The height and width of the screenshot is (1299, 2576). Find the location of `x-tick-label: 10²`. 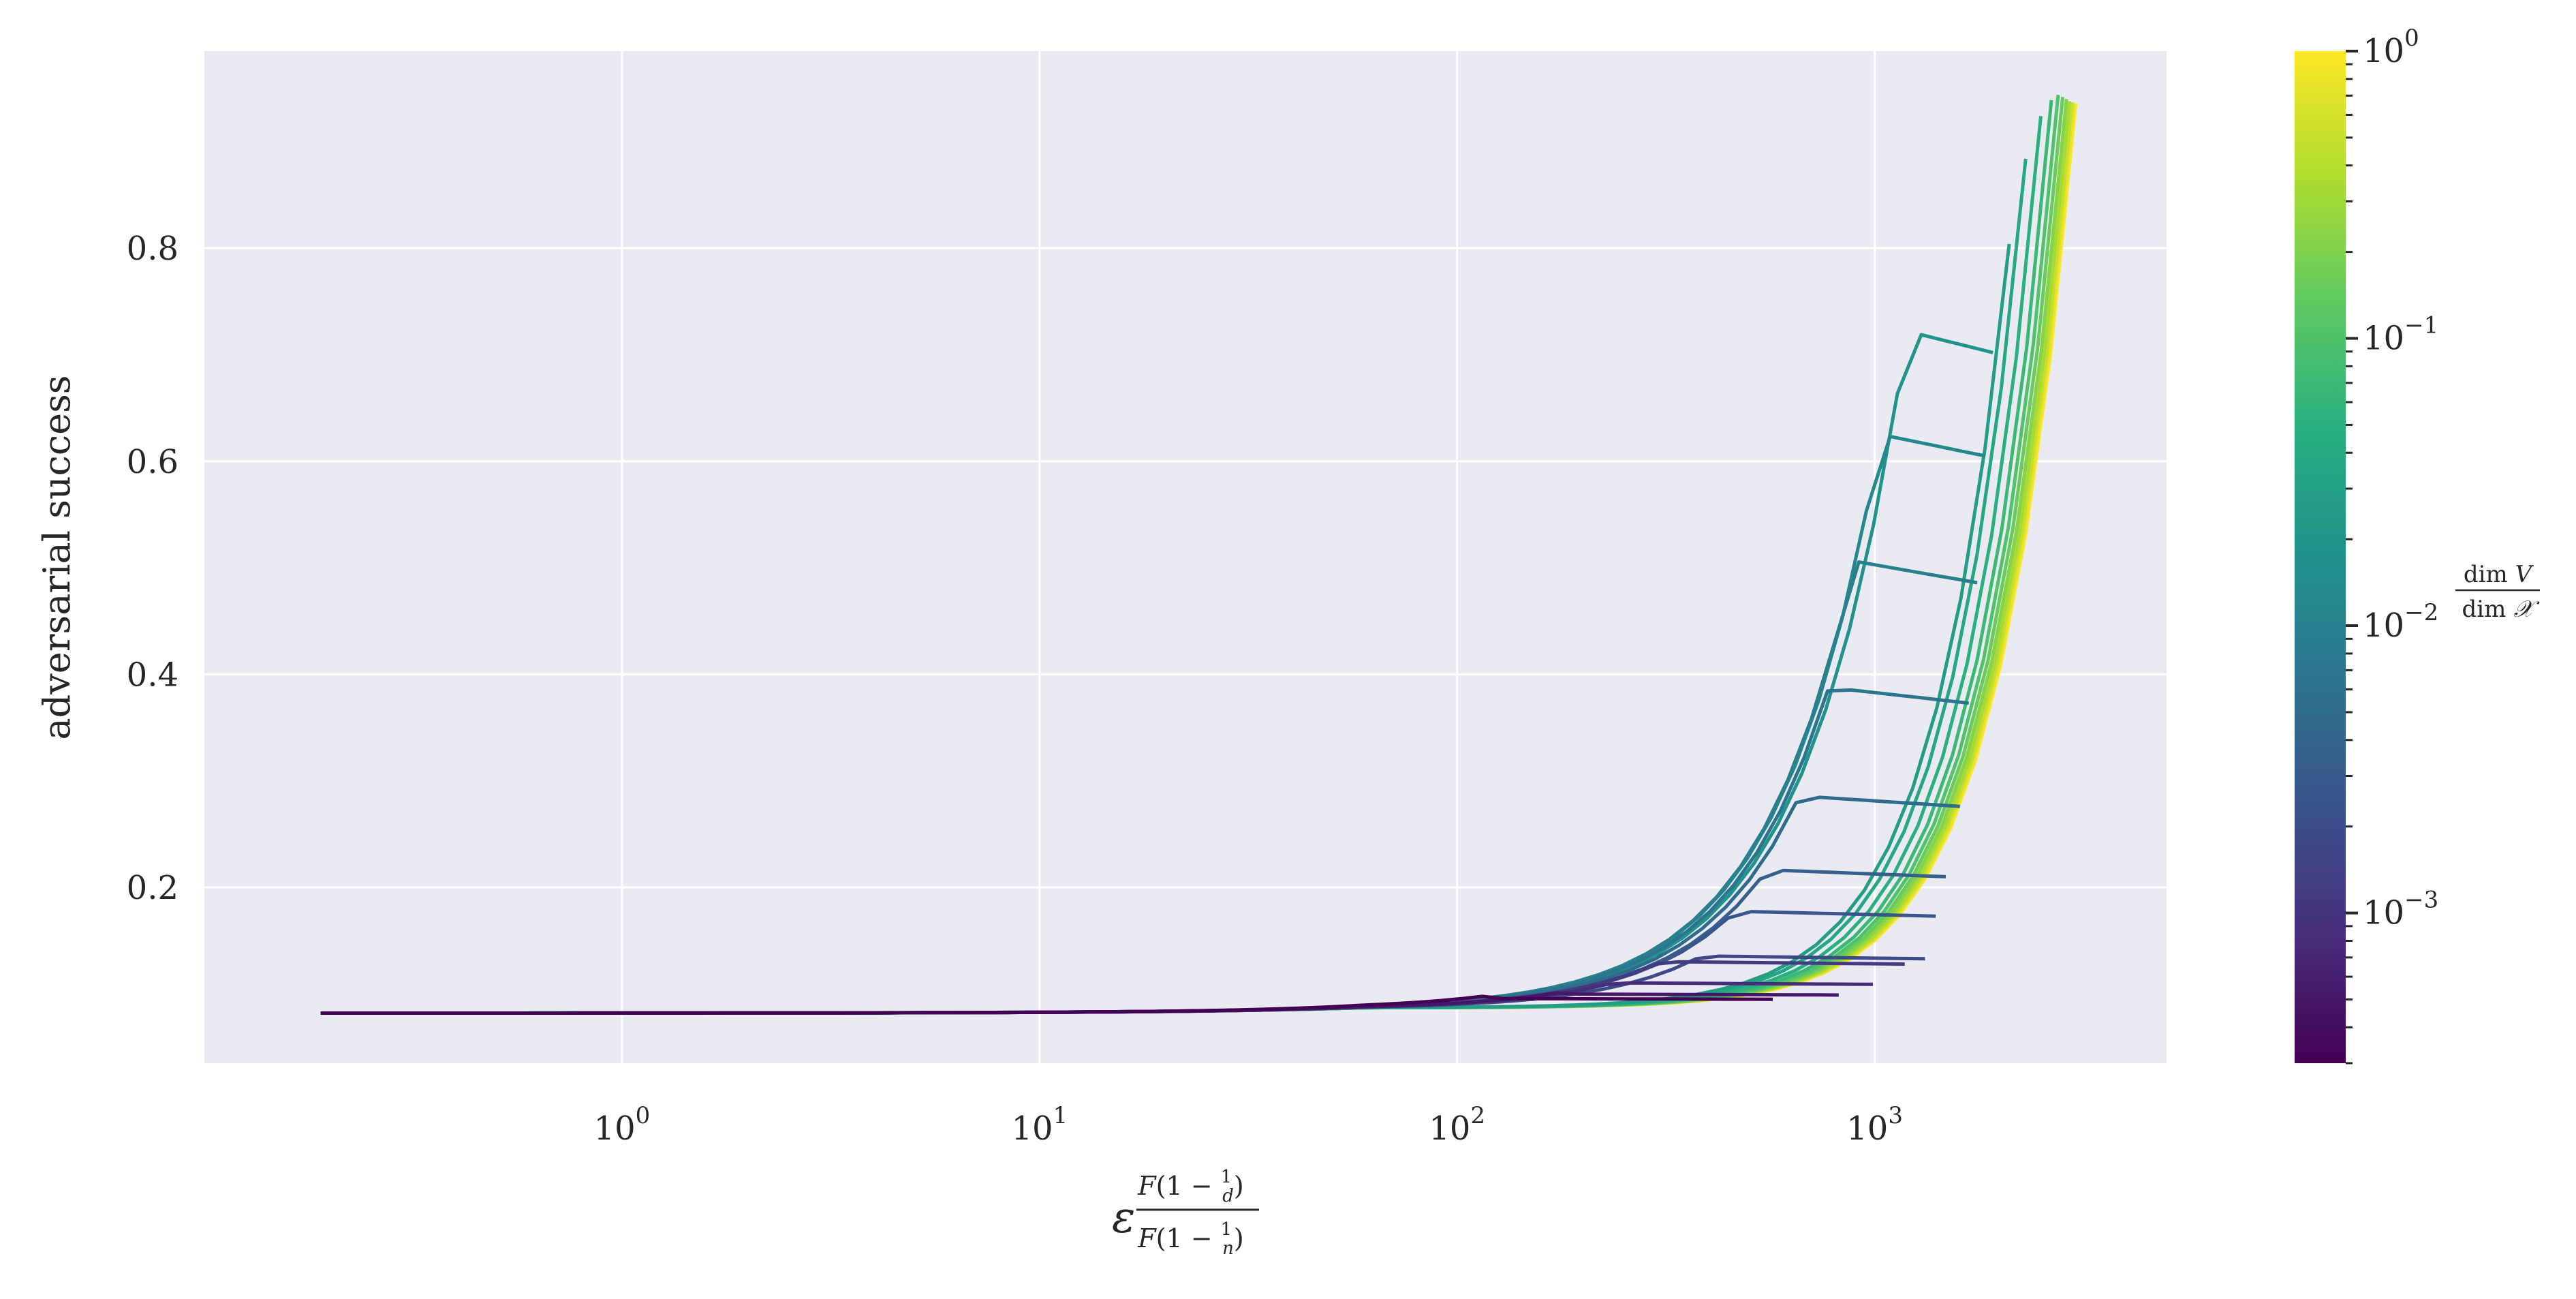

x-tick-label: 10² is located at coordinates (1457, 1125).